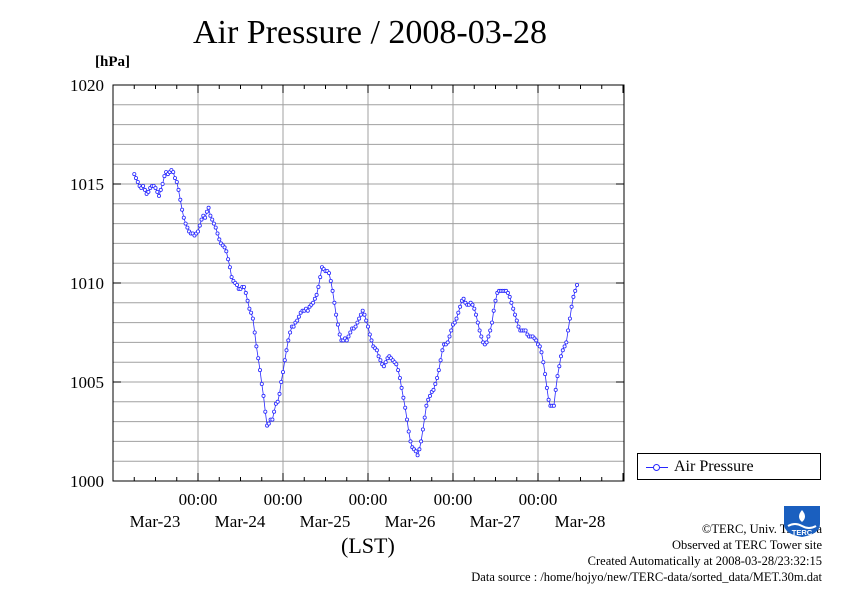  Describe the element at coordinates (87, 382) in the screenshot. I see `y-tick-label: 1005` at that location.